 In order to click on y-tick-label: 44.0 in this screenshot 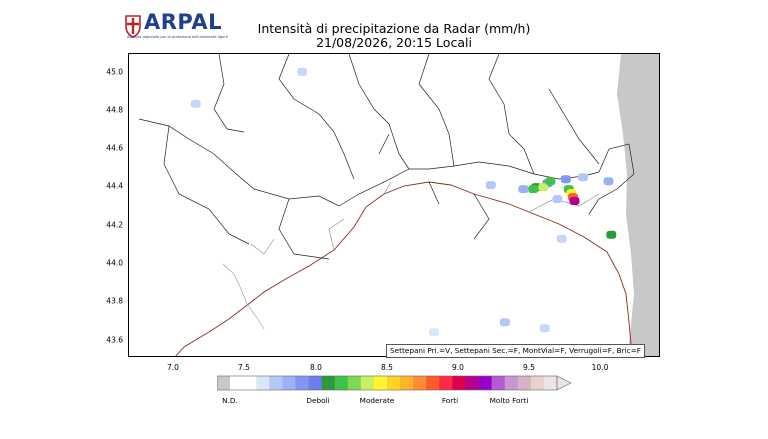, I will do `click(114, 263)`.